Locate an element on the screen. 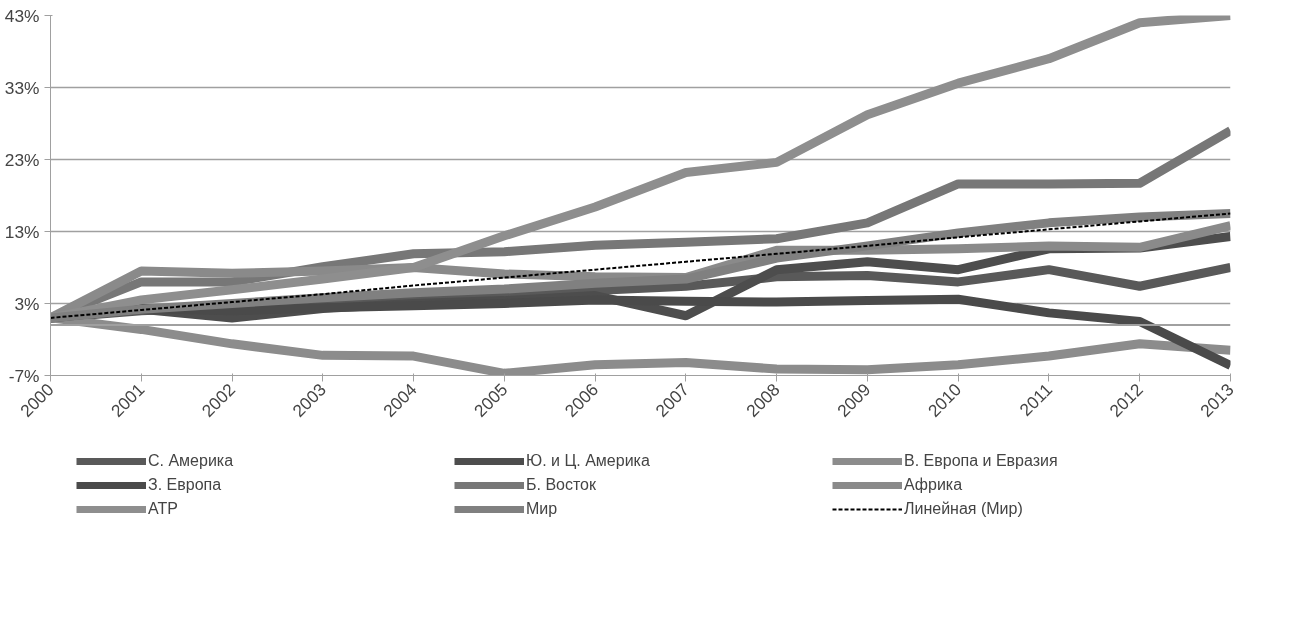 The width and height of the screenshot is (1294, 641). y-tick-label: -7% is located at coordinates (24, 375).